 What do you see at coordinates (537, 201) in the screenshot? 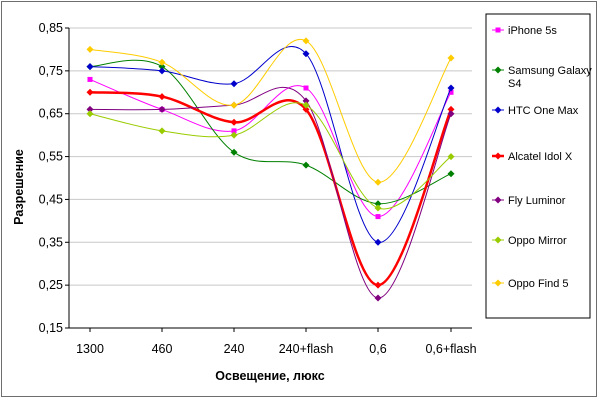
I see `legend-label: Fly Luminor` at bounding box center [537, 201].